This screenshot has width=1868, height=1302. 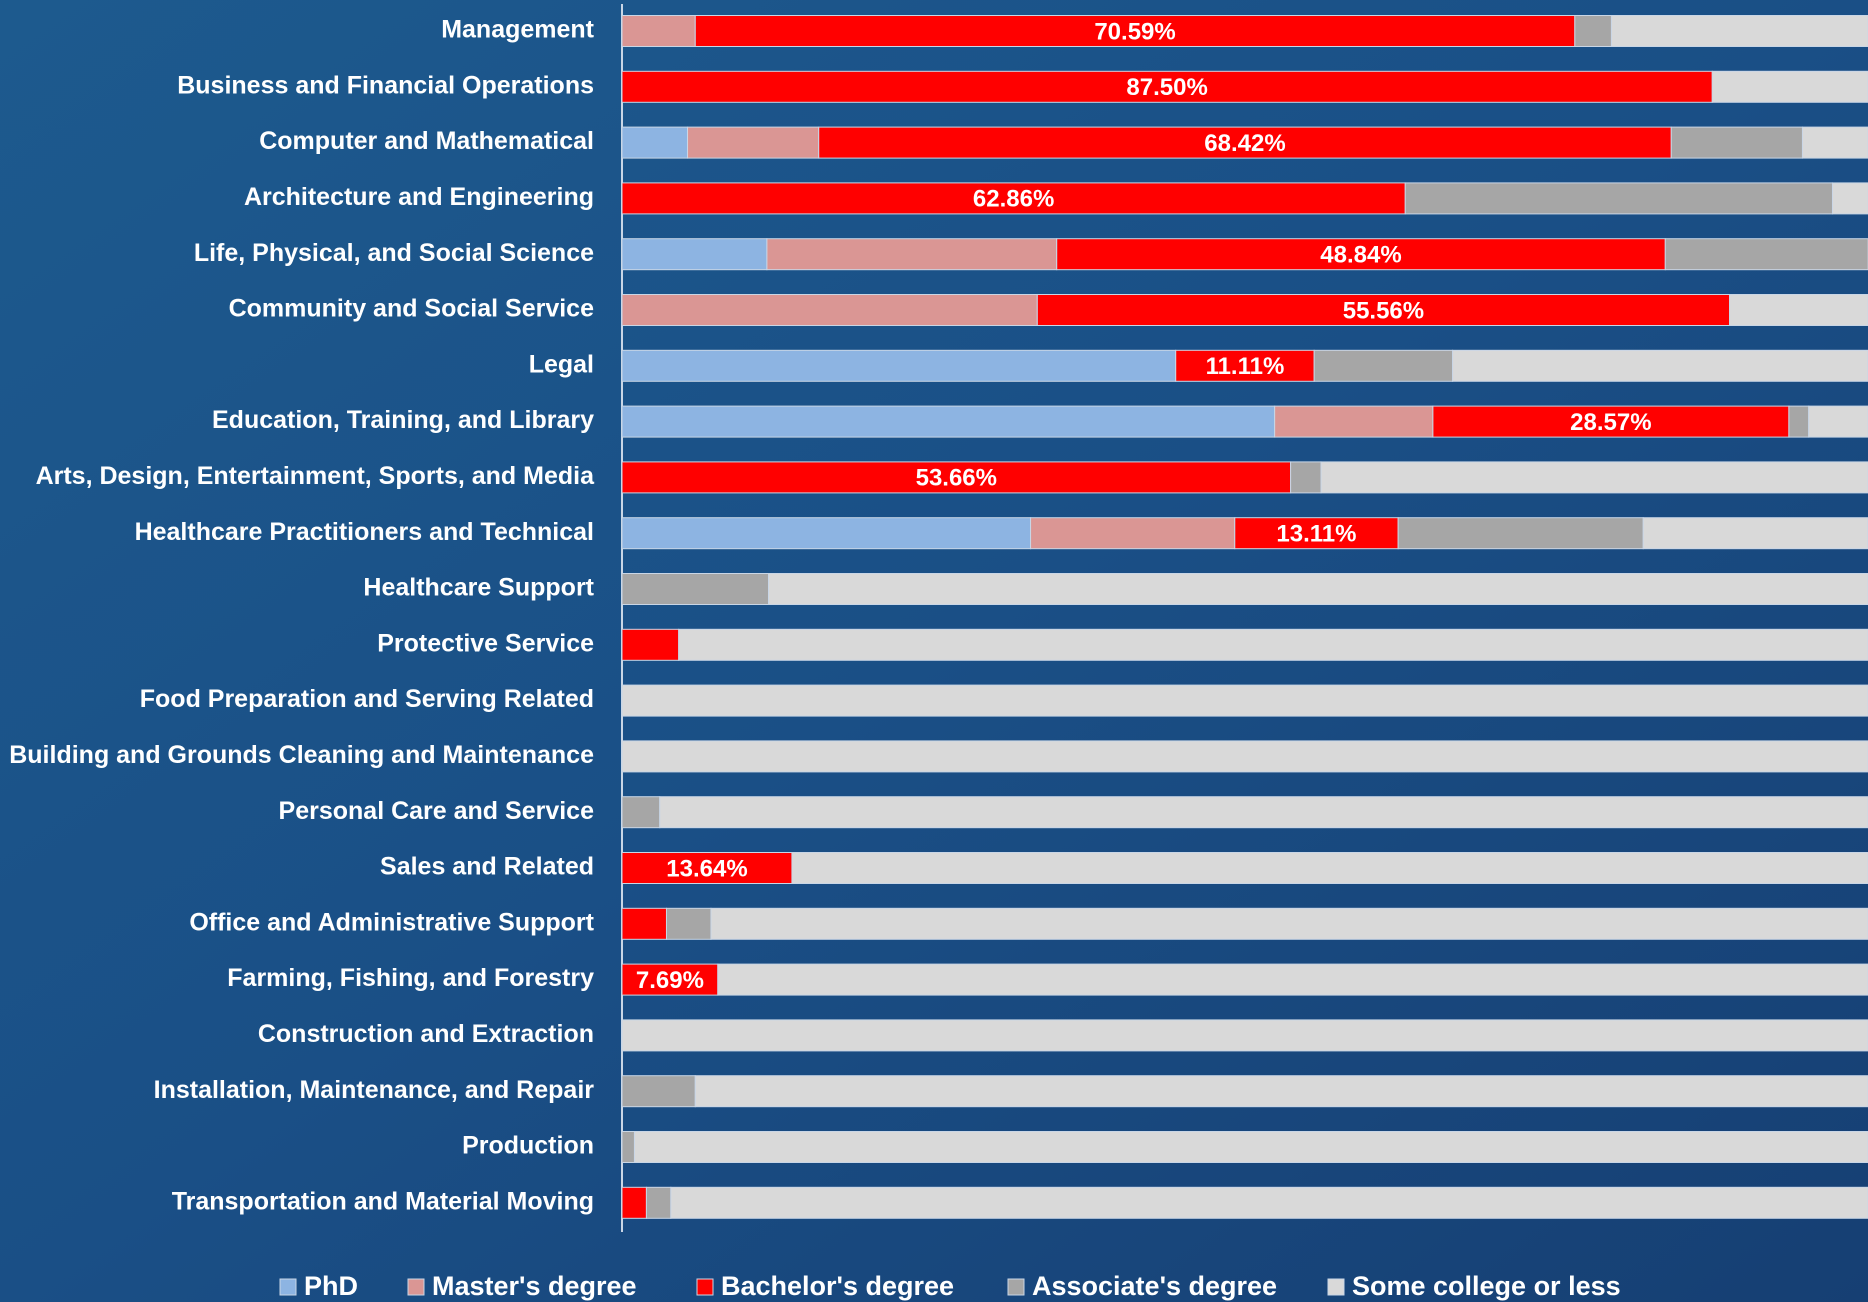 I want to click on data-label: 28.57%, so click(x=1610, y=422).